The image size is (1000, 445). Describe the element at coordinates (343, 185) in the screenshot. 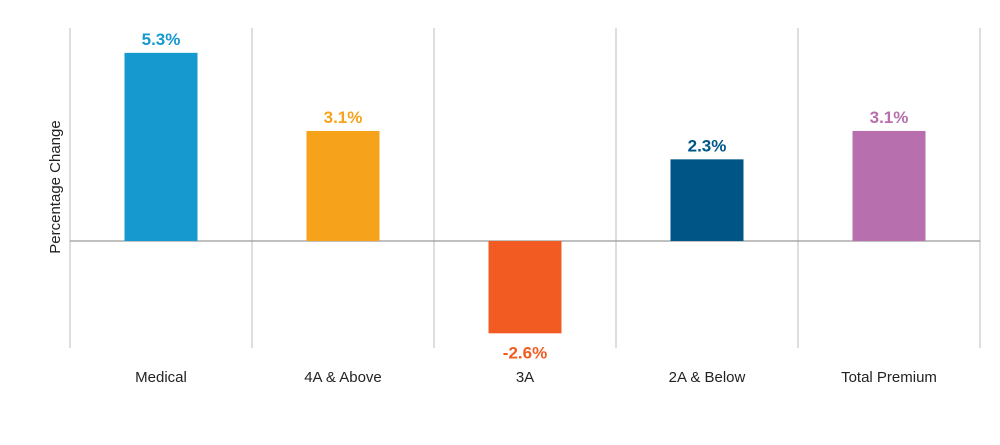

I see `bar-4a-above` at that location.